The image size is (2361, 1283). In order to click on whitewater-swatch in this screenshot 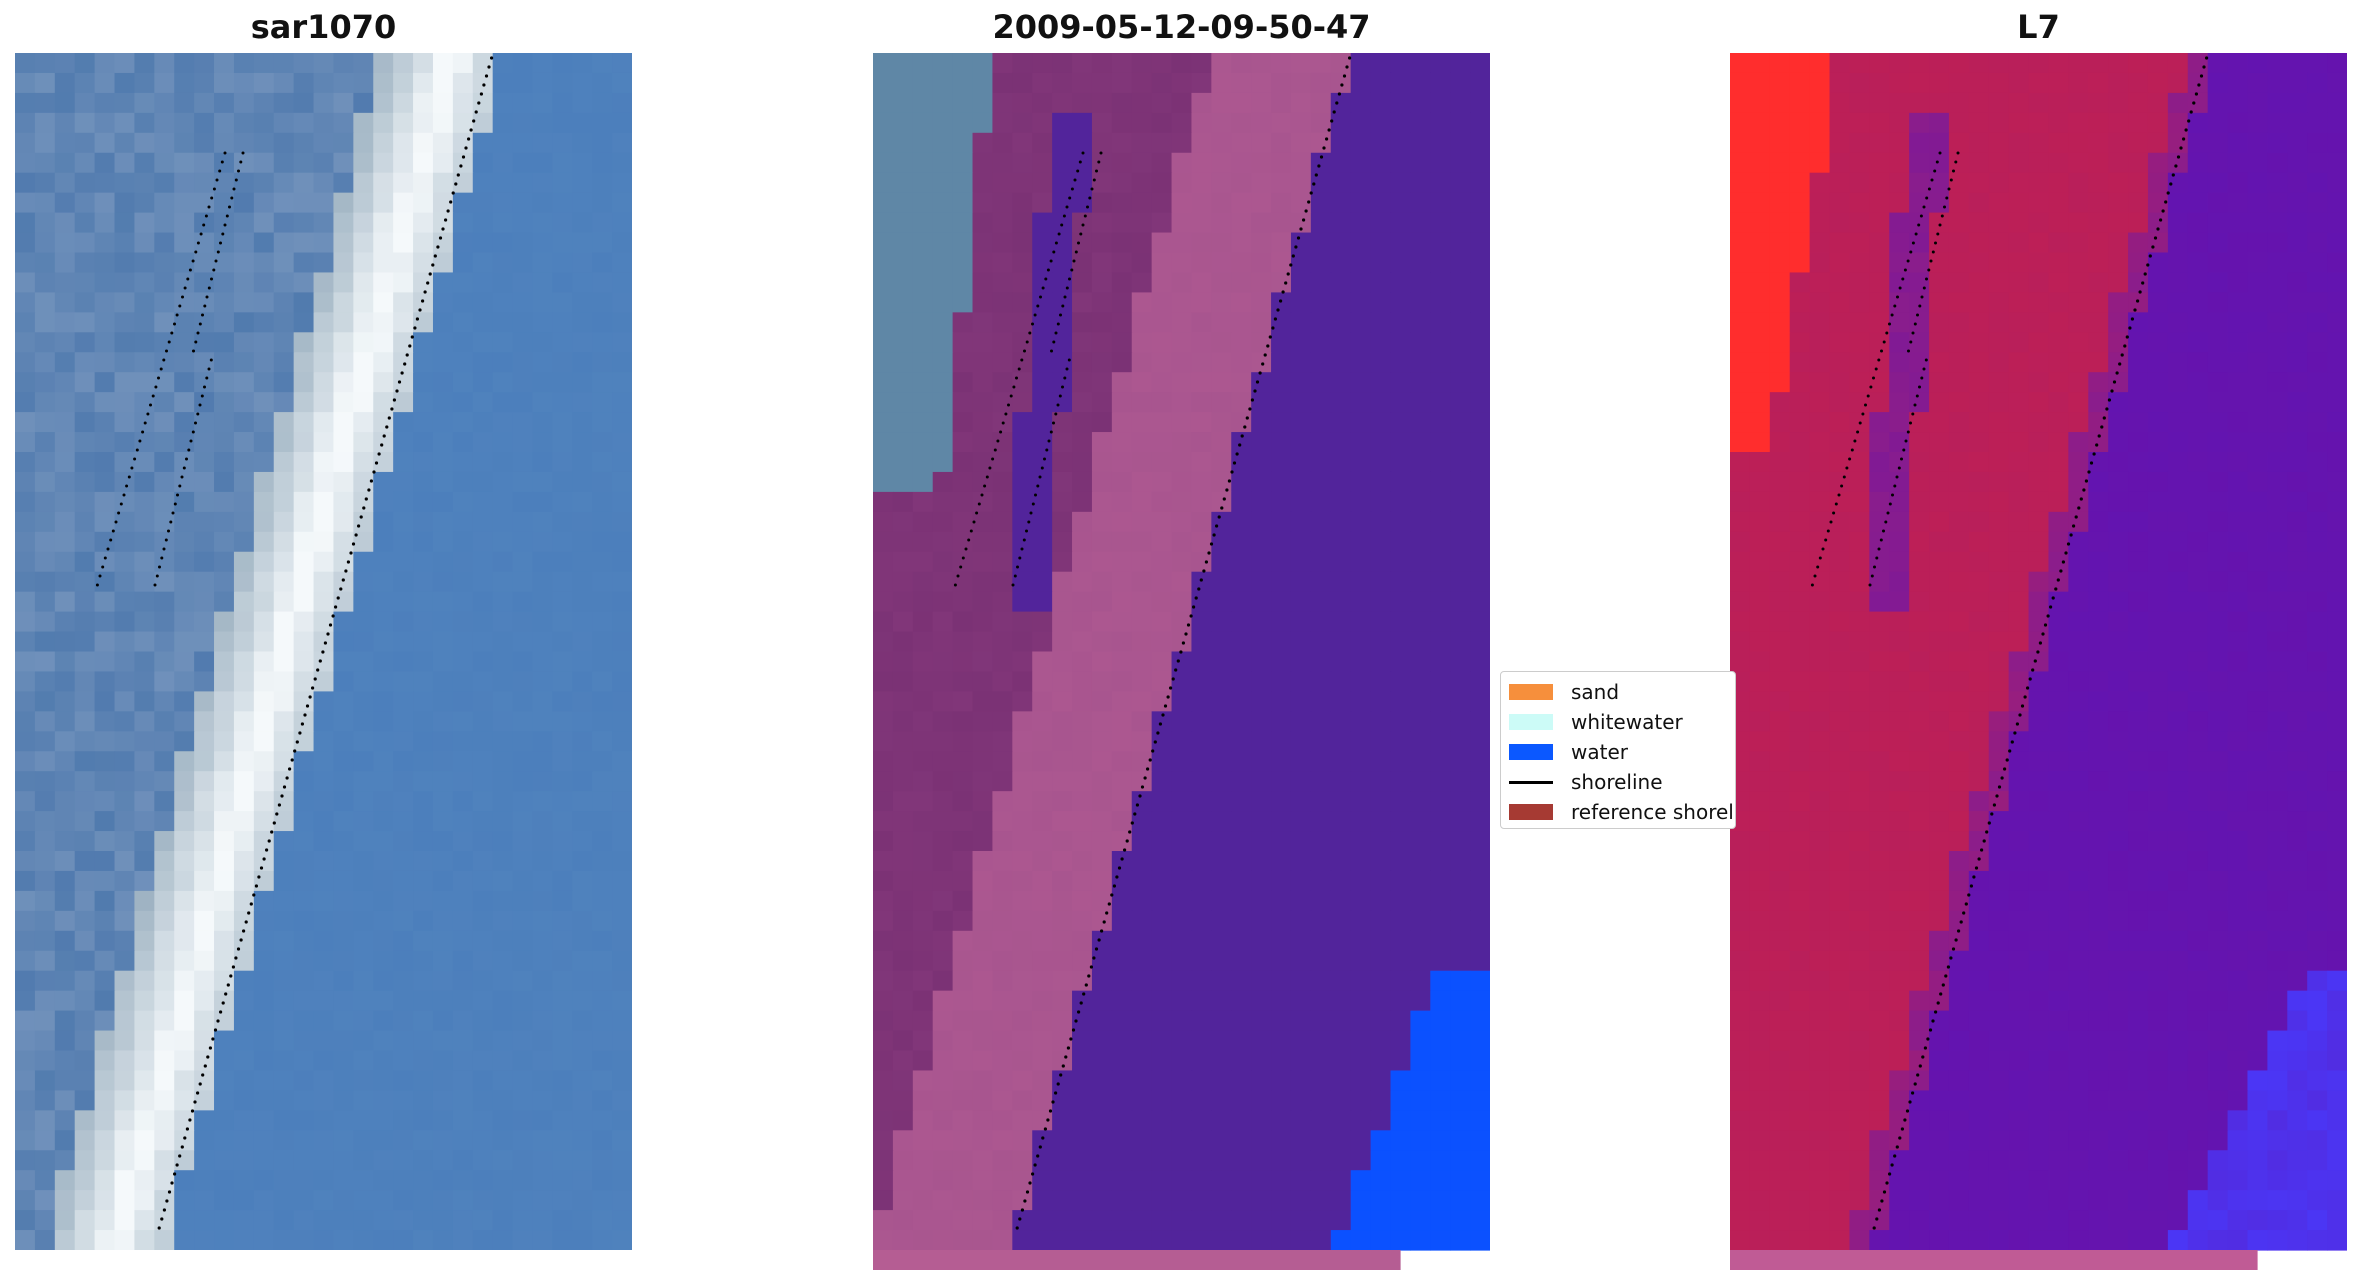, I will do `click(1531, 722)`.